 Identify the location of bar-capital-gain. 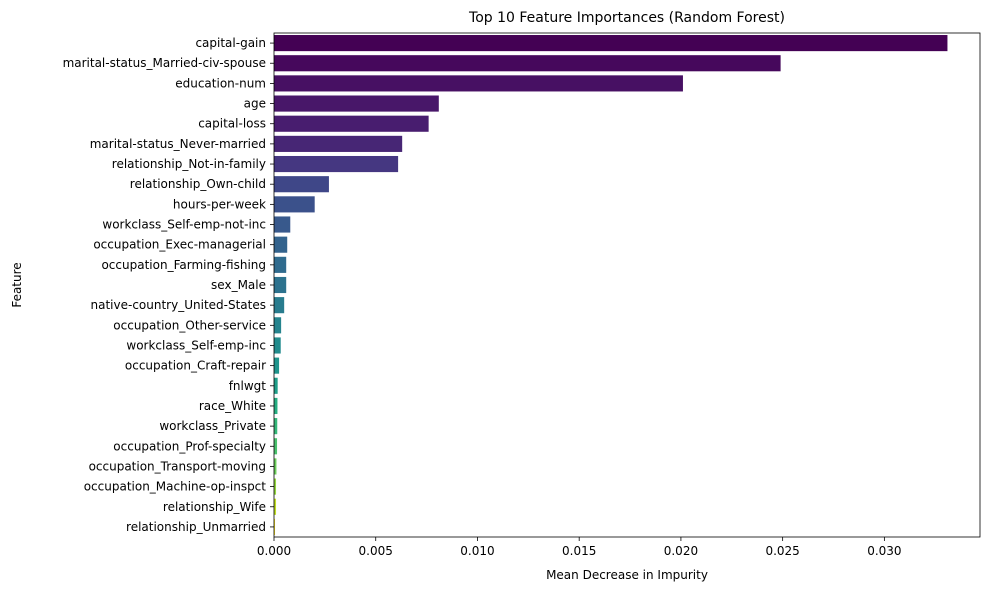
(611, 43).